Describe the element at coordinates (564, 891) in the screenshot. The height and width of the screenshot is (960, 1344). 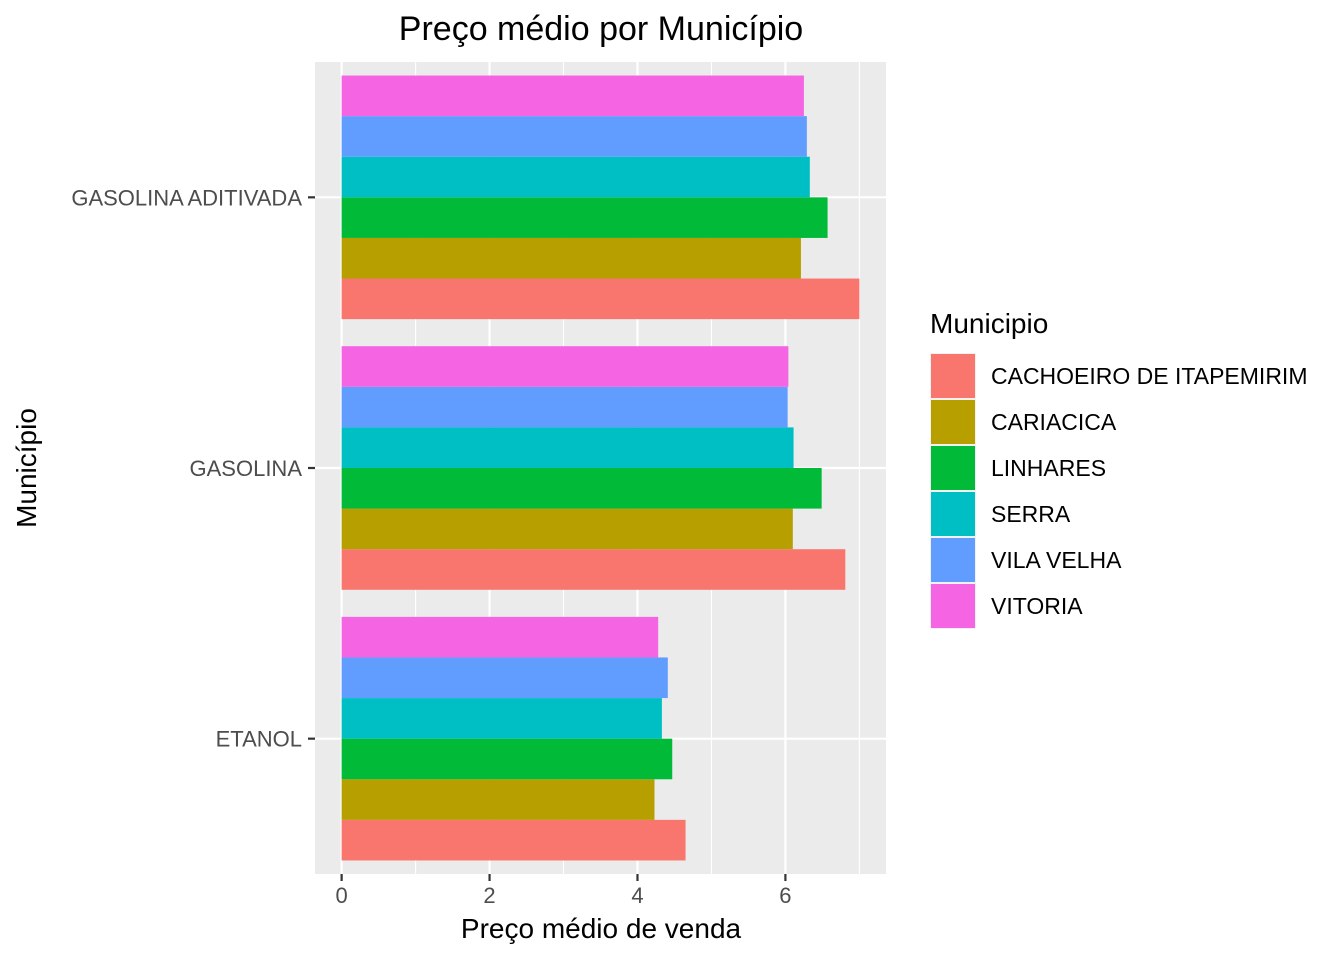
I see `x-axis: 0 2 4 6` at that location.